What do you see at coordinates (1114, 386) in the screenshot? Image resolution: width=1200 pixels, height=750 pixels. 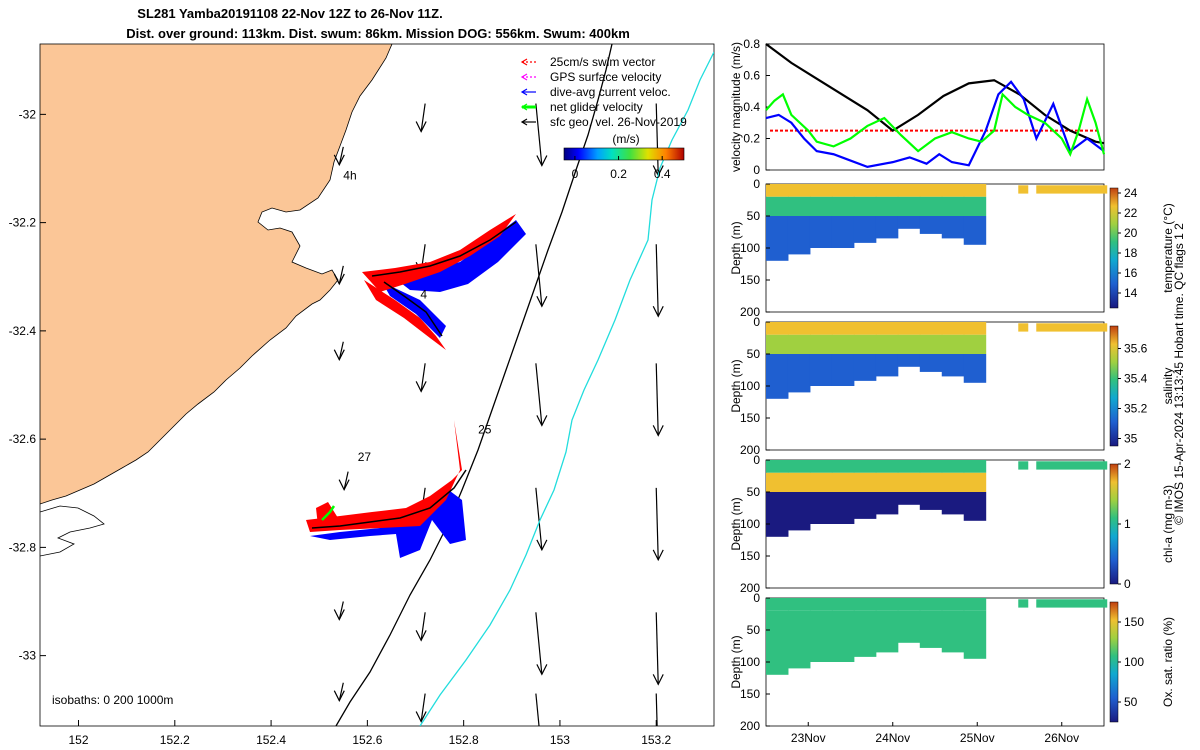 I see `section-colorbar` at bounding box center [1114, 386].